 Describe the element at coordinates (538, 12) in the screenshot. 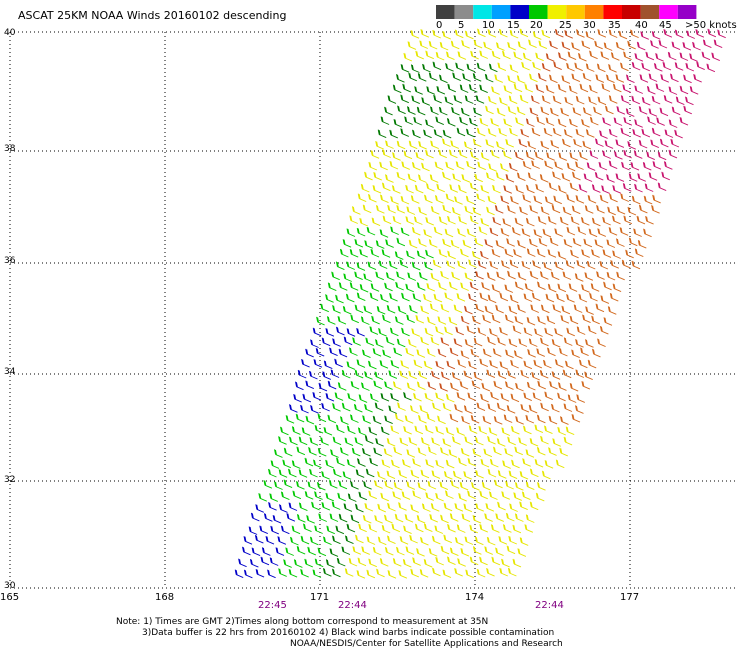

I see `colorbar-swatch` at that location.